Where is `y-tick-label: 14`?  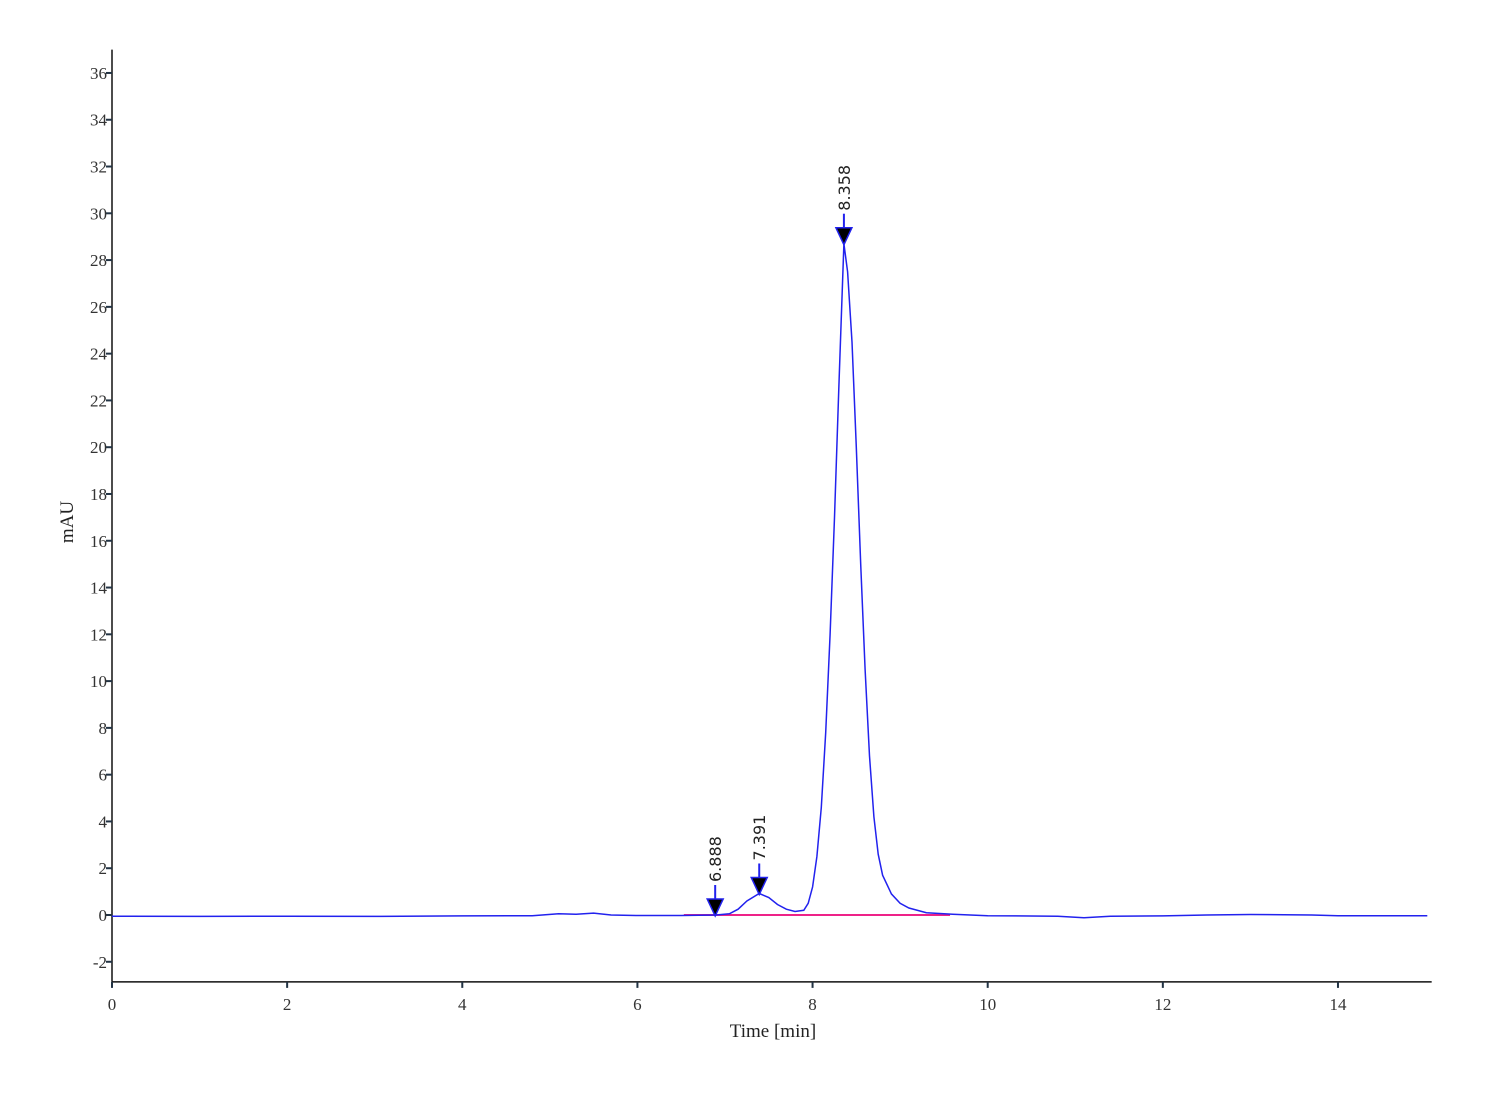 y-tick-label: 14 is located at coordinates (99, 588).